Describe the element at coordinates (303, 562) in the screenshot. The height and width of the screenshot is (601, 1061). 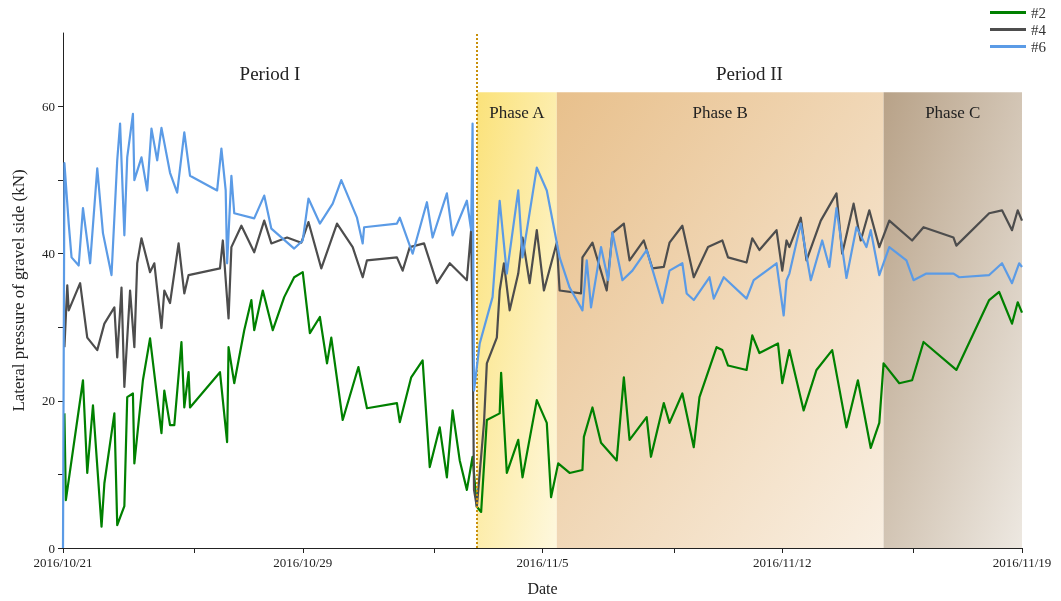
I see `x-tick-label: 2016/10/29` at that location.